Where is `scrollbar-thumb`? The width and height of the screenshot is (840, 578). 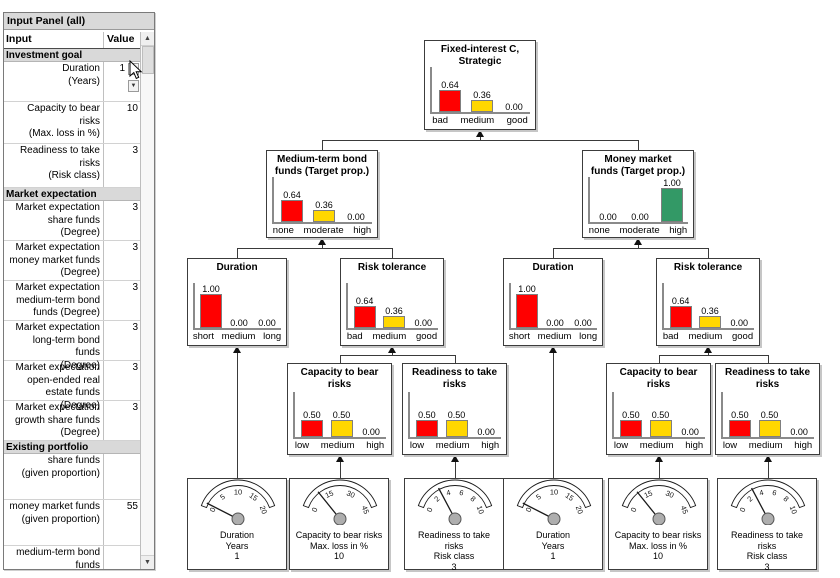 scrollbar-thumb is located at coordinates (148, 60).